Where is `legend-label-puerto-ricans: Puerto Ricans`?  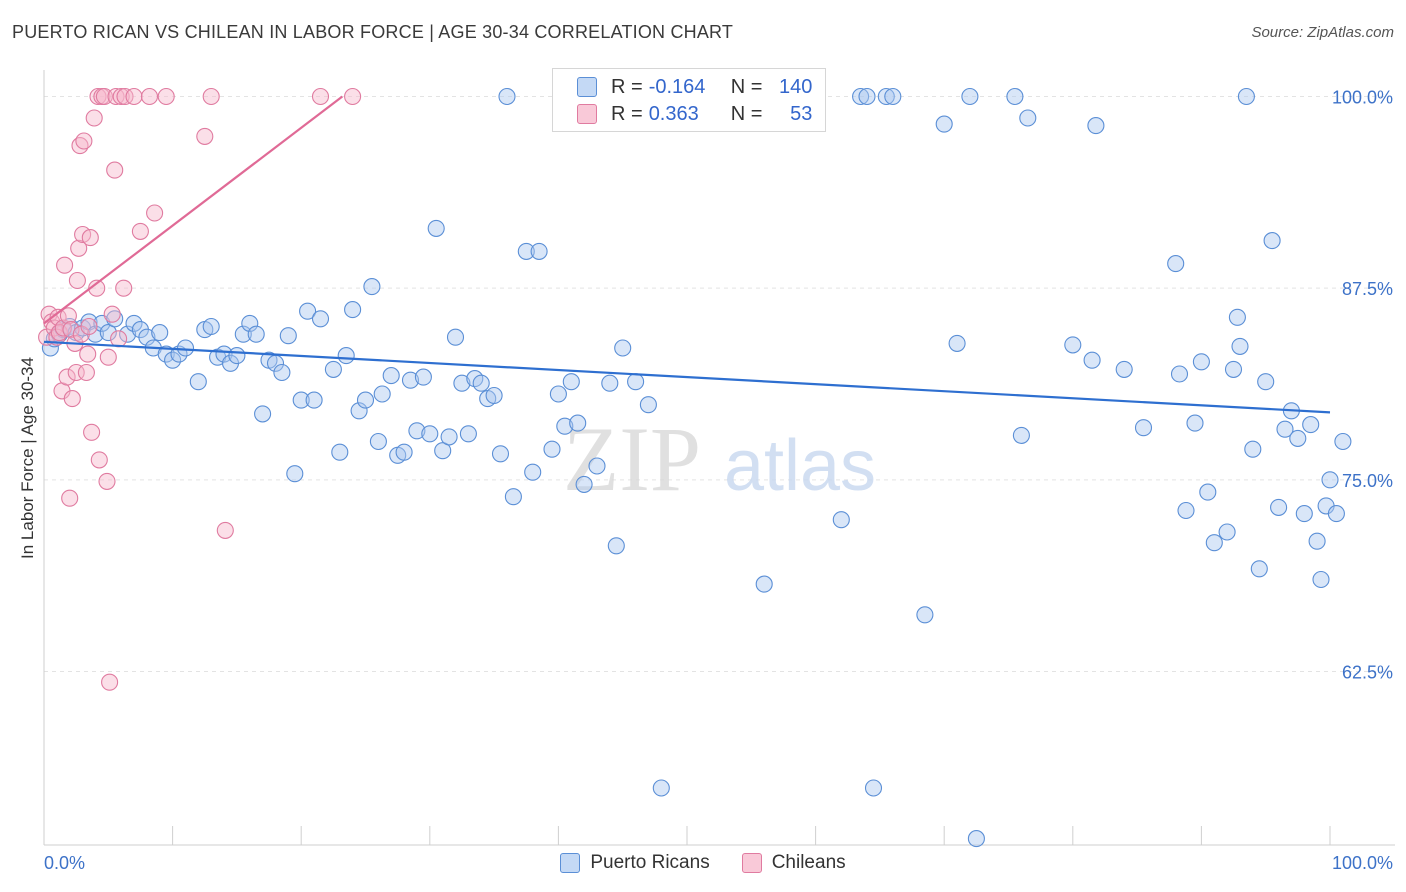 legend-label-puerto-ricans: Puerto Ricans is located at coordinates (650, 862).